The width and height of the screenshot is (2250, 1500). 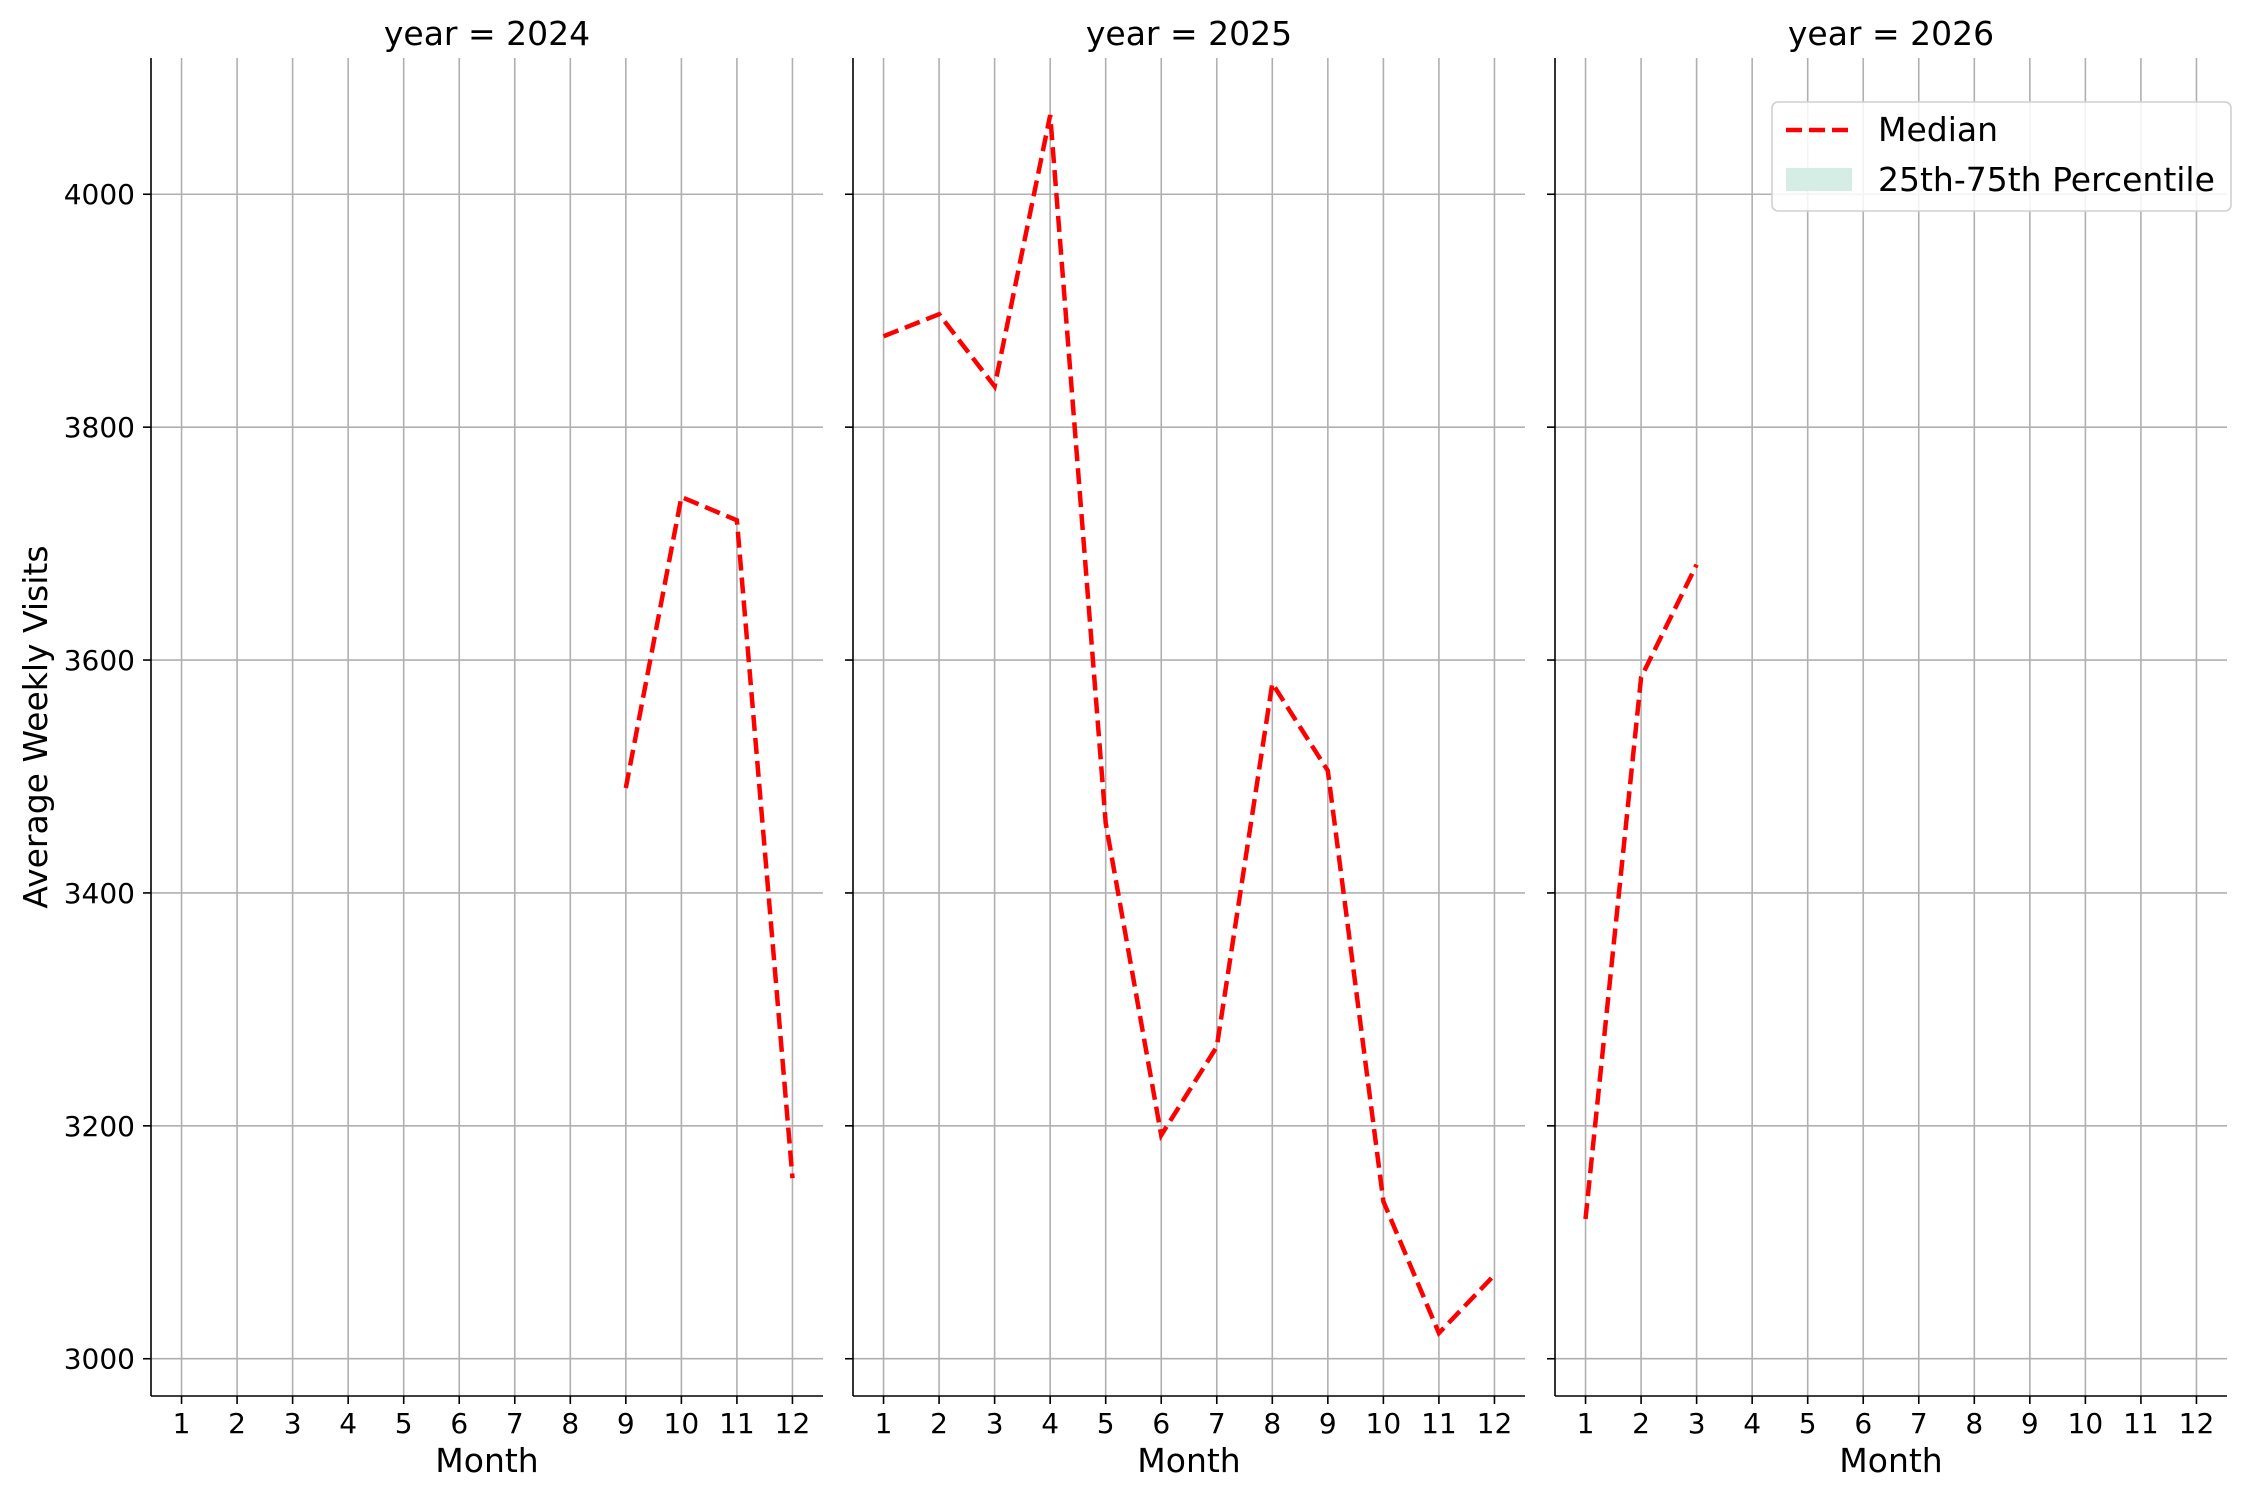 I want to click on y-tick-label: 3600, so click(x=99, y=660).